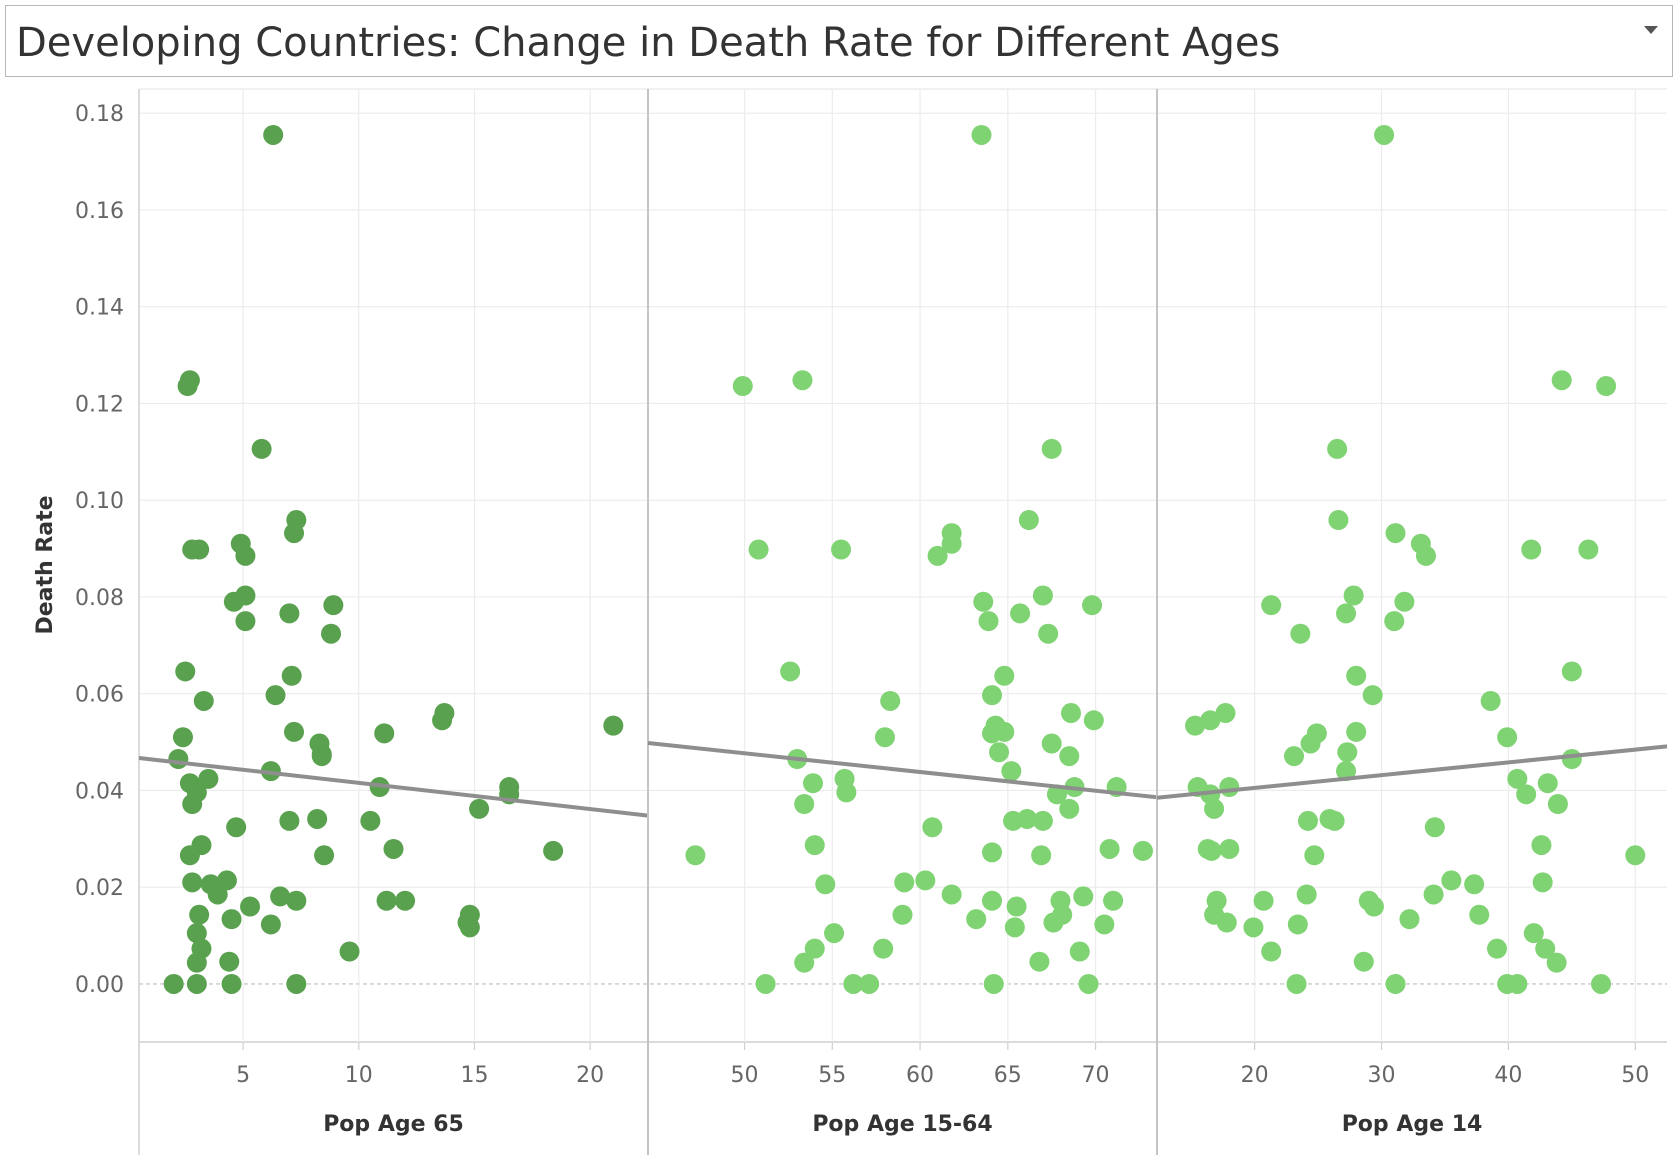 The width and height of the screenshot is (1676, 1164). What do you see at coordinates (99, 985) in the screenshot?
I see `y-tick-label: 0.00` at bounding box center [99, 985].